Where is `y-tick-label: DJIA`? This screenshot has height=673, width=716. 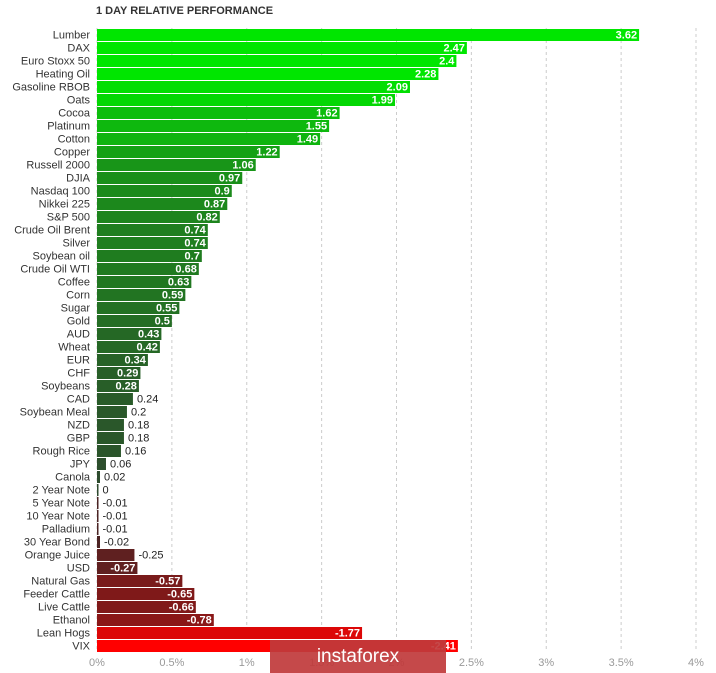 y-tick-label: DJIA is located at coordinates (78, 178).